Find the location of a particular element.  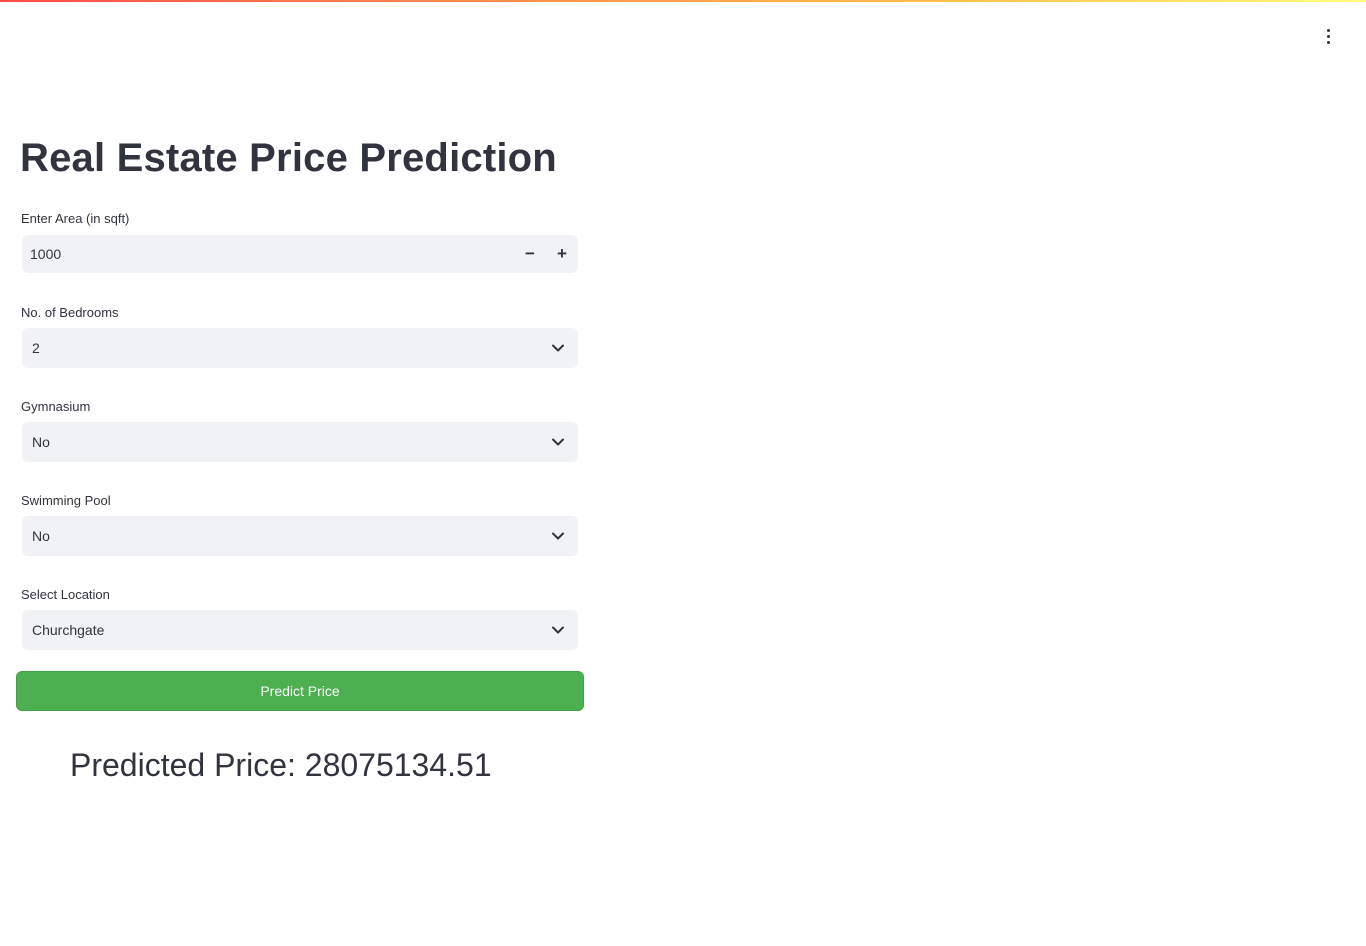

predict-price-button: Predict Price is located at coordinates (300, 691).